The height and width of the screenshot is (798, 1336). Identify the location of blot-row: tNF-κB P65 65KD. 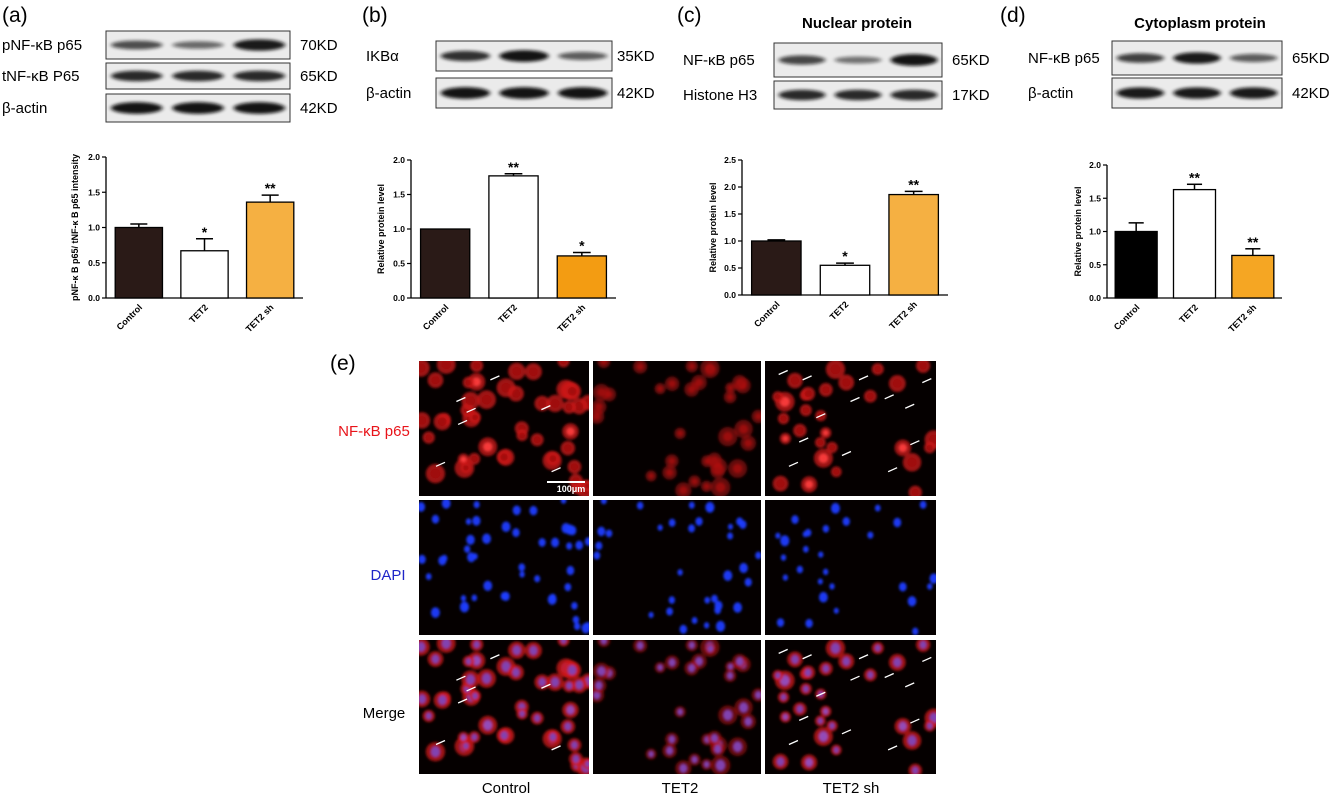
(170, 76).